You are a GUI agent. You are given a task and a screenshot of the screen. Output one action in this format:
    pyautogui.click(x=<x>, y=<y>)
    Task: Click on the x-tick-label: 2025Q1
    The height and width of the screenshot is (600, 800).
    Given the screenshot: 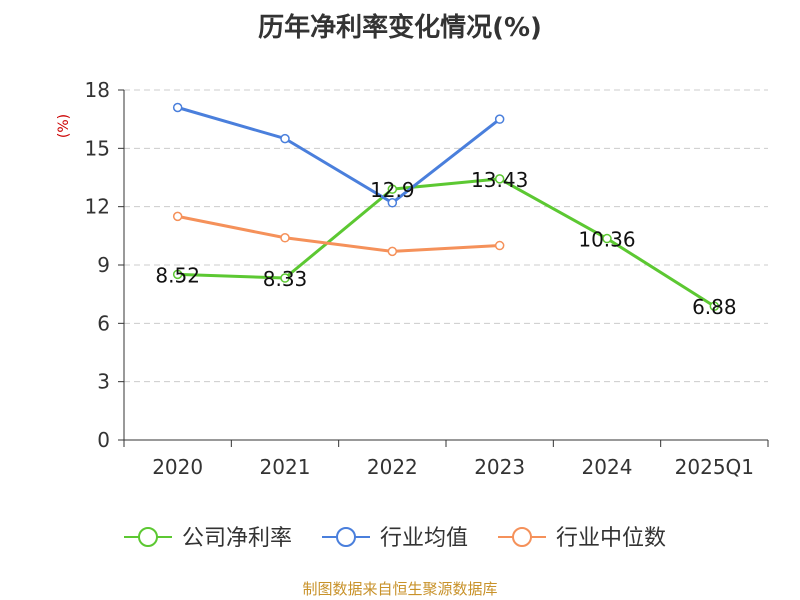 What is the action you would take?
    pyautogui.click(x=714, y=467)
    